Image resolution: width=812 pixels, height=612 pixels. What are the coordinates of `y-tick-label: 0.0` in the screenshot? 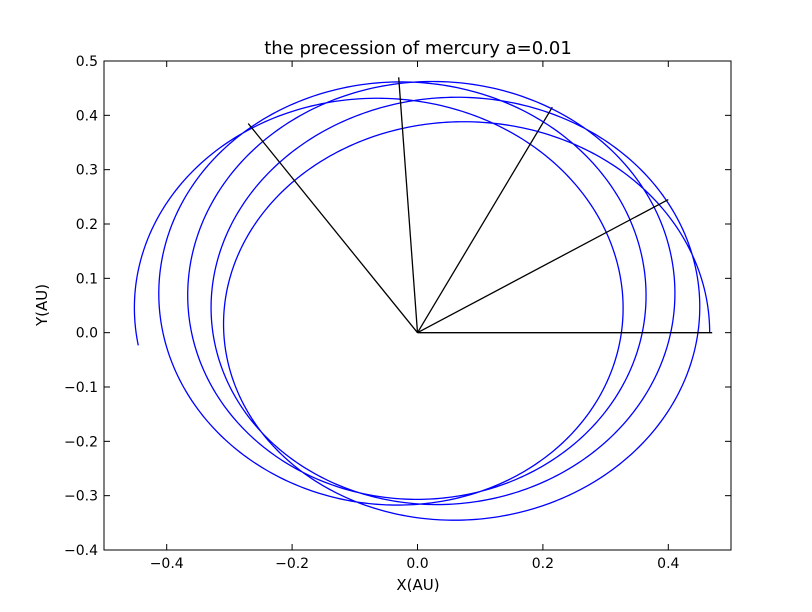 It's located at (87, 334).